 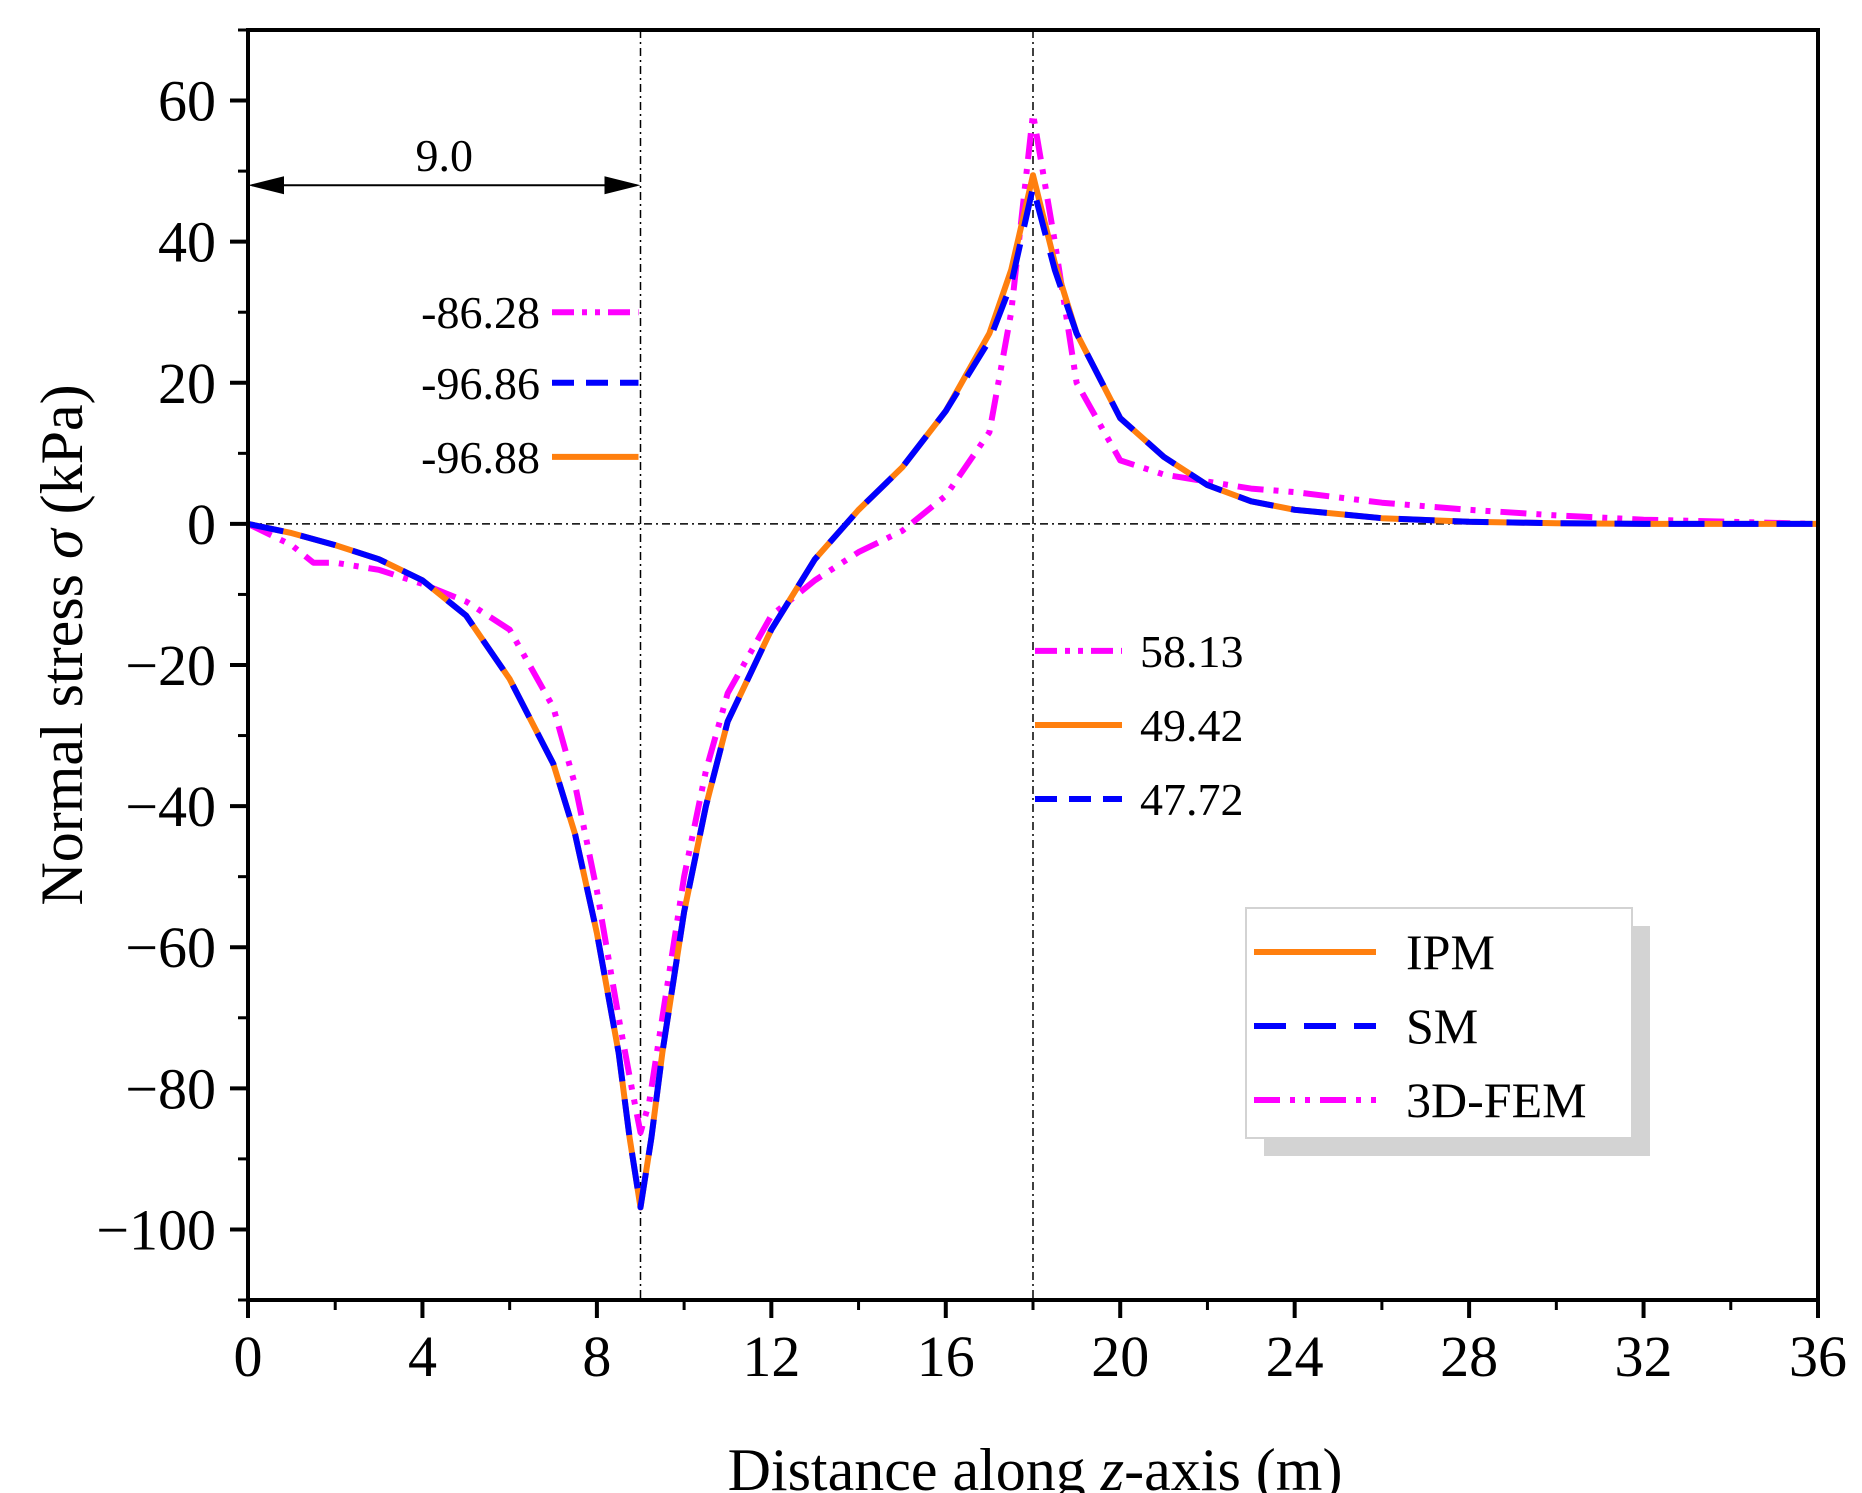 I want to click on legend: IPM SM 3D-FEM, so click(x=1447, y=1031).